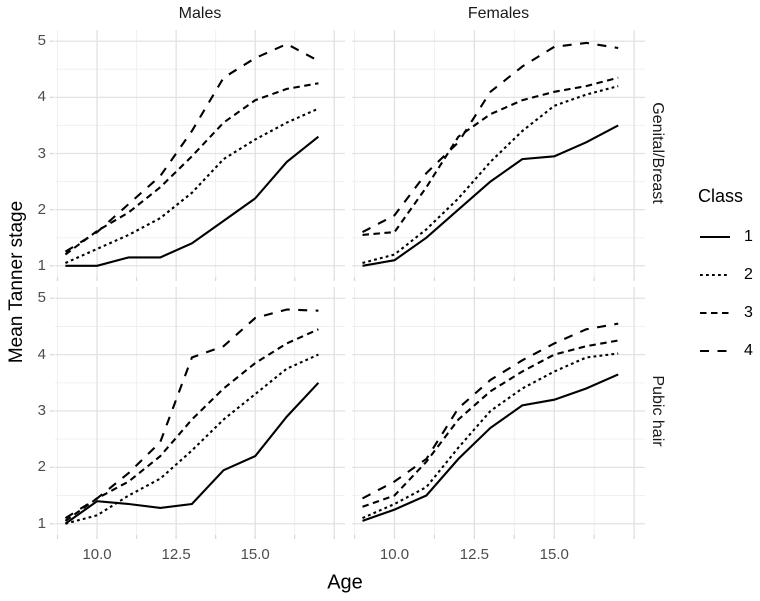  I want to click on facet-strip-genital-breast: Genital/Breast, so click(657, 153).